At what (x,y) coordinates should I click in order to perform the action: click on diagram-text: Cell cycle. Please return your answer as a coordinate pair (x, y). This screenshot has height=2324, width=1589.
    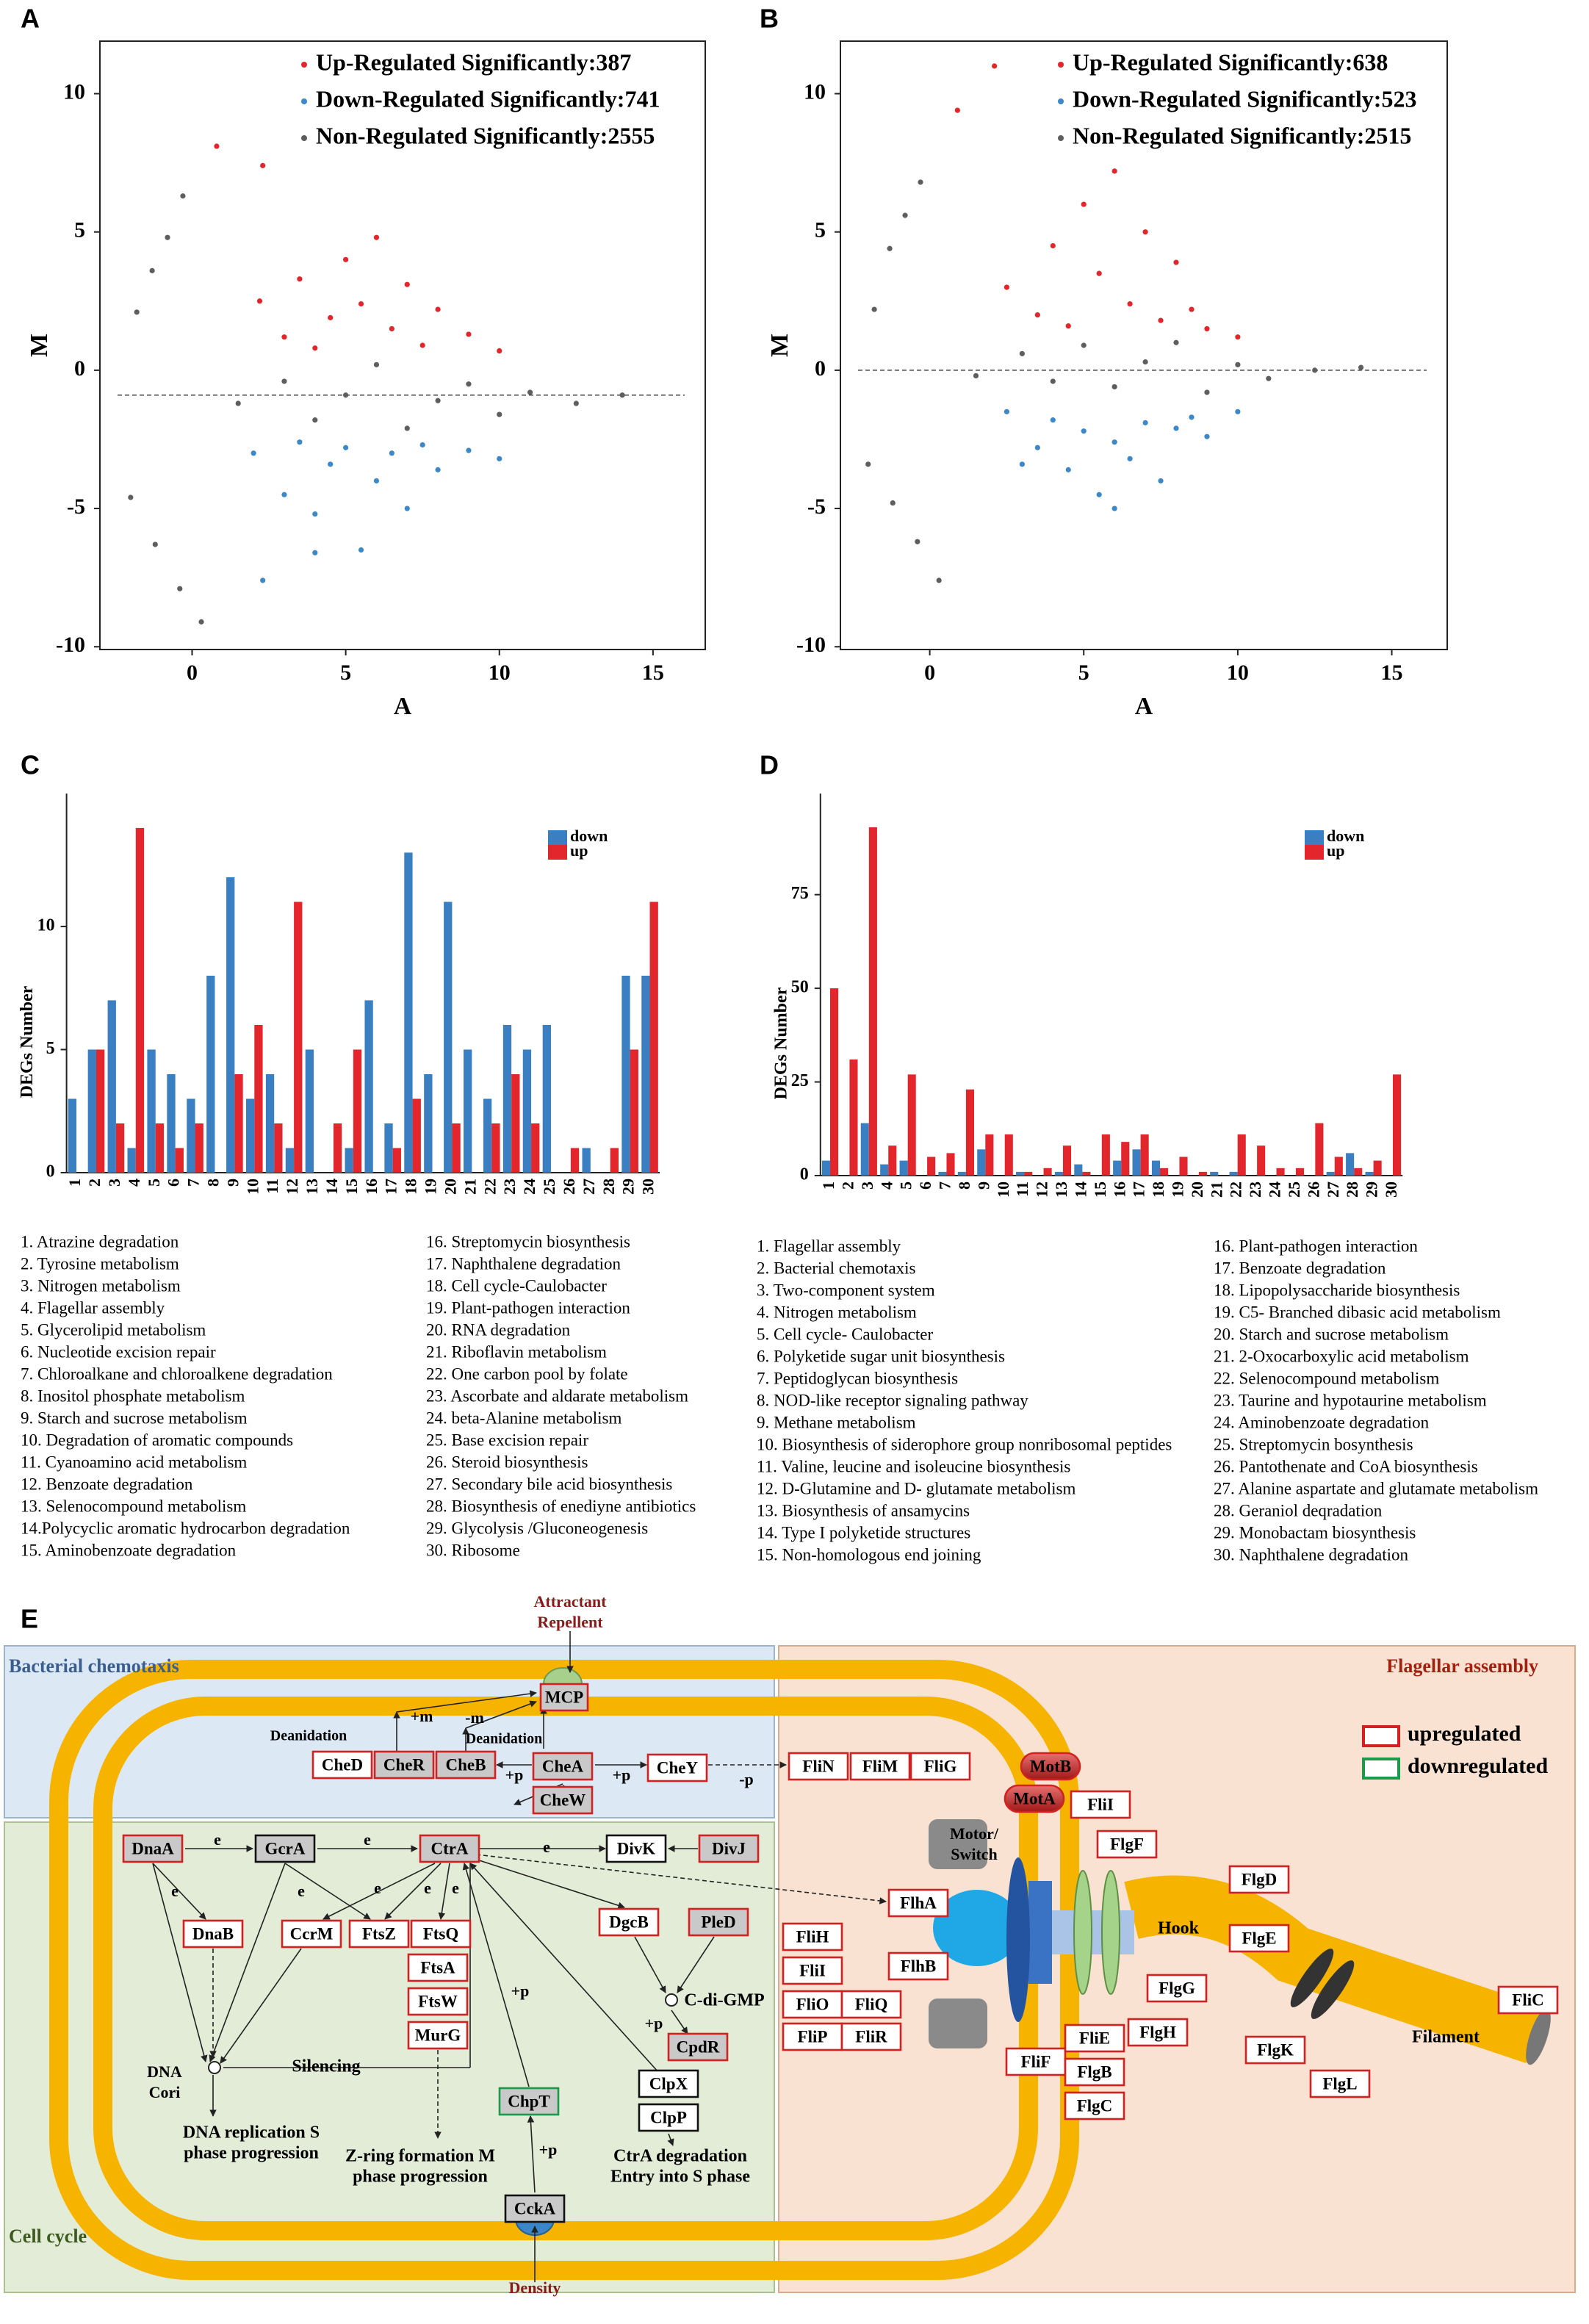
    Looking at the image, I should click on (48, 2236).